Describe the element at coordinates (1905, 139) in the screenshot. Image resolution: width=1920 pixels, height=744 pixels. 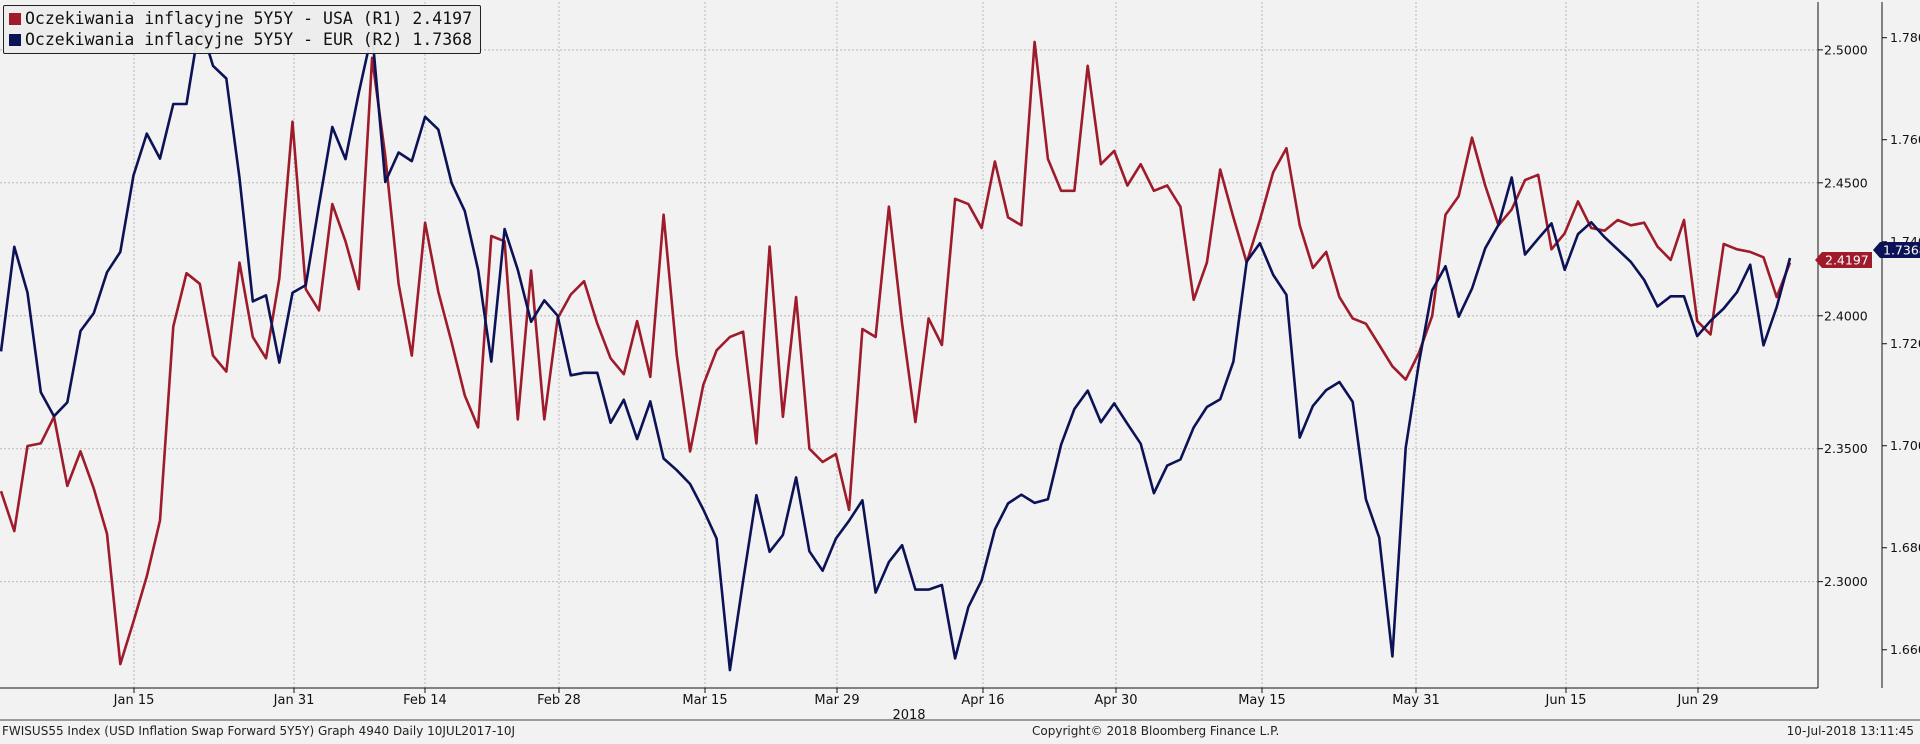
I see `r2-tick-label: 1.7600` at that location.